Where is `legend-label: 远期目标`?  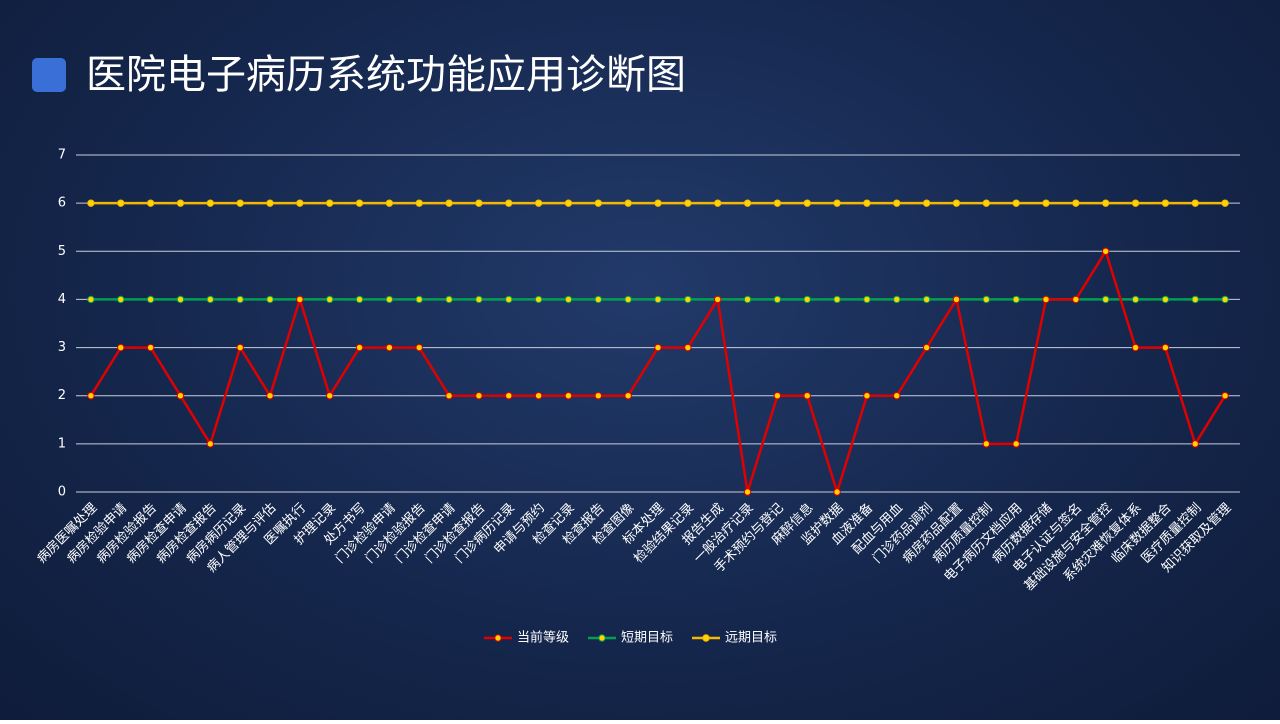 legend-label: 远期目标 is located at coordinates (751, 638).